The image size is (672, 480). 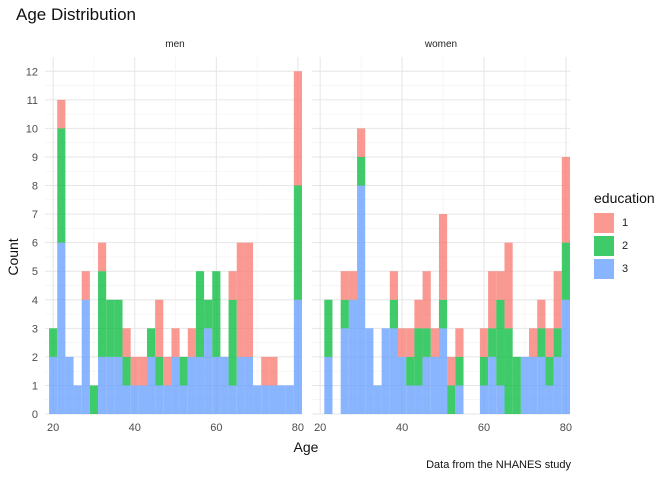 What do you see at coordinates (541, 385) in the screenshot?
I see `bar-women-edu3-bin74` at bounding box center [541, 385].